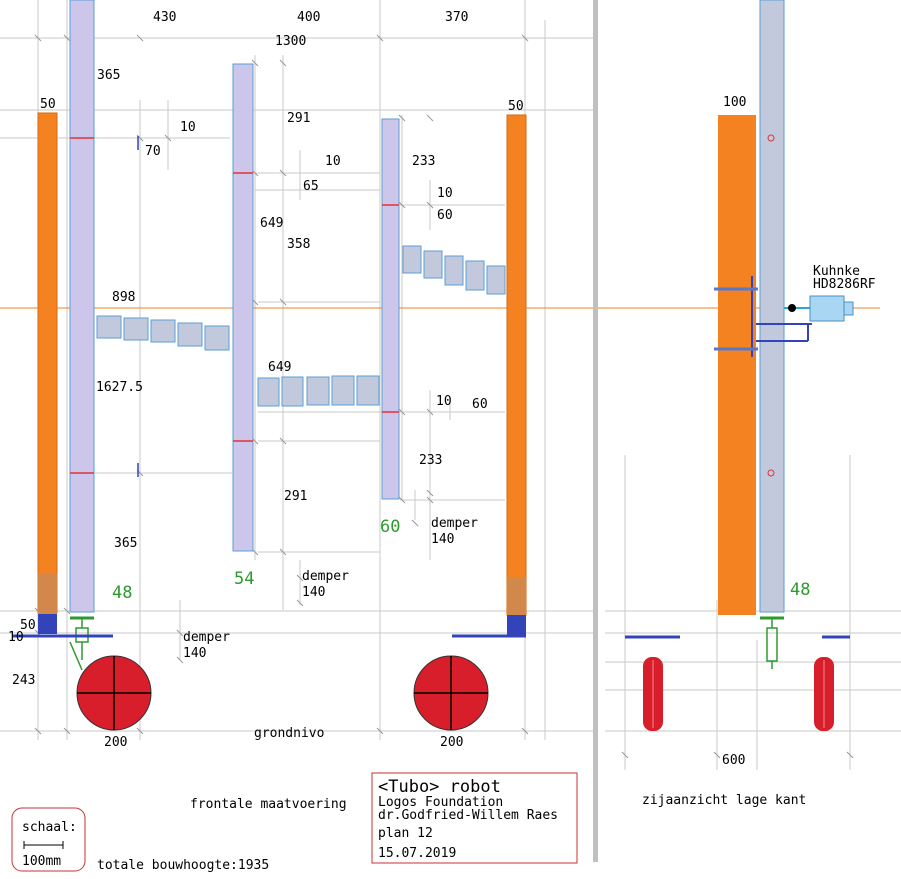 Image resolution: width=901 pixels, height=879 pixels. What do you see at coordinates (108, 75) in the screenshot?
I see `col1-above: 365` at bounding box center [108, 75].